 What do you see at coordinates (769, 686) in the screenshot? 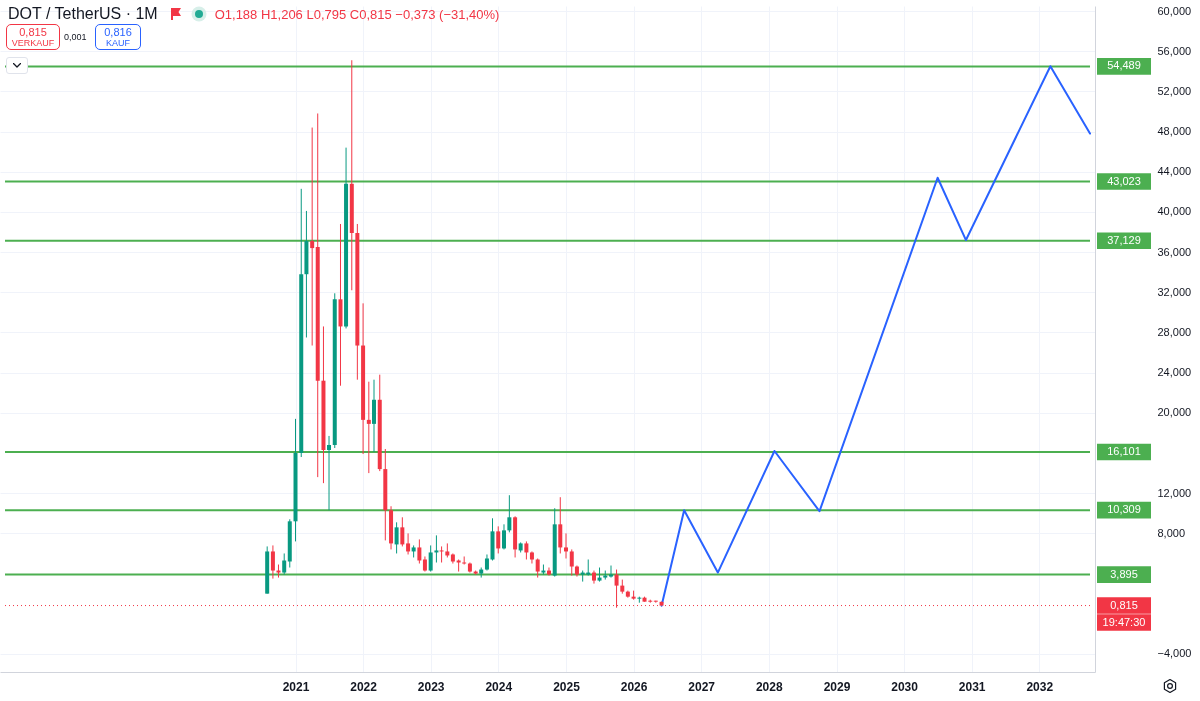
I see `x-tick-label: 2028` at bounding box center [769, 686].